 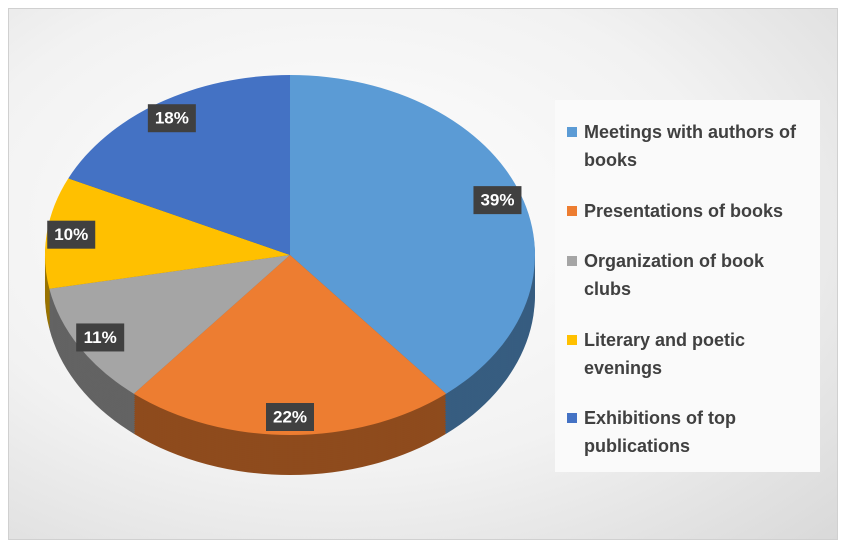 I want to click on legend-item: Presentations of books, so click(x=688, y=211).